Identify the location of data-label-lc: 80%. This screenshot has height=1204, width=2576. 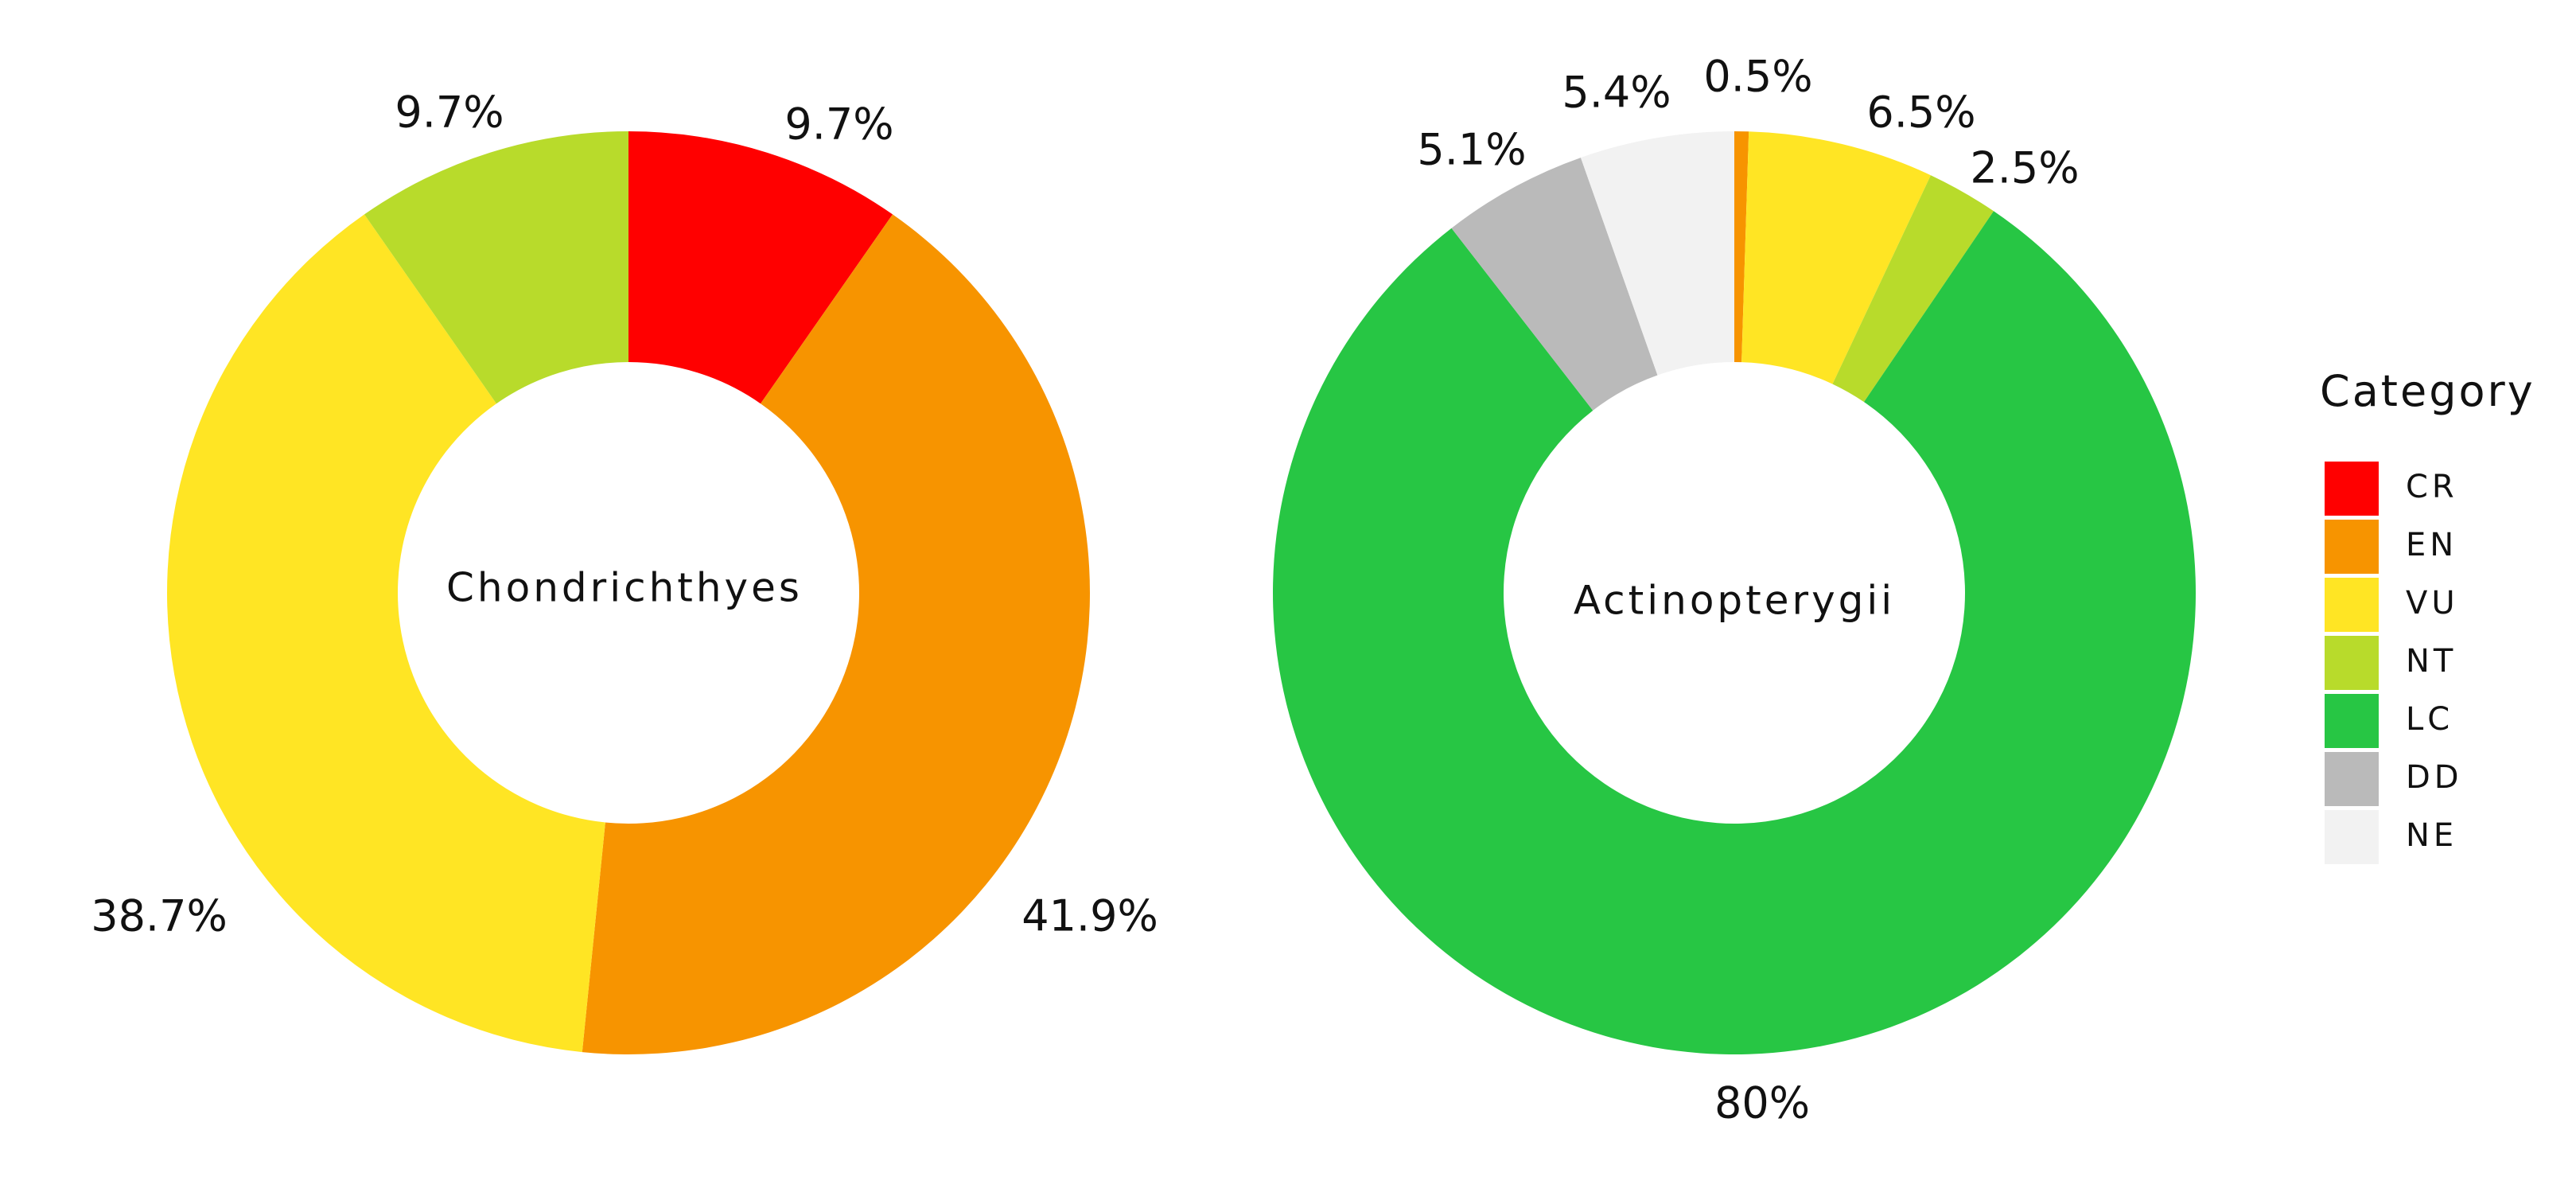
(1762, 1103).